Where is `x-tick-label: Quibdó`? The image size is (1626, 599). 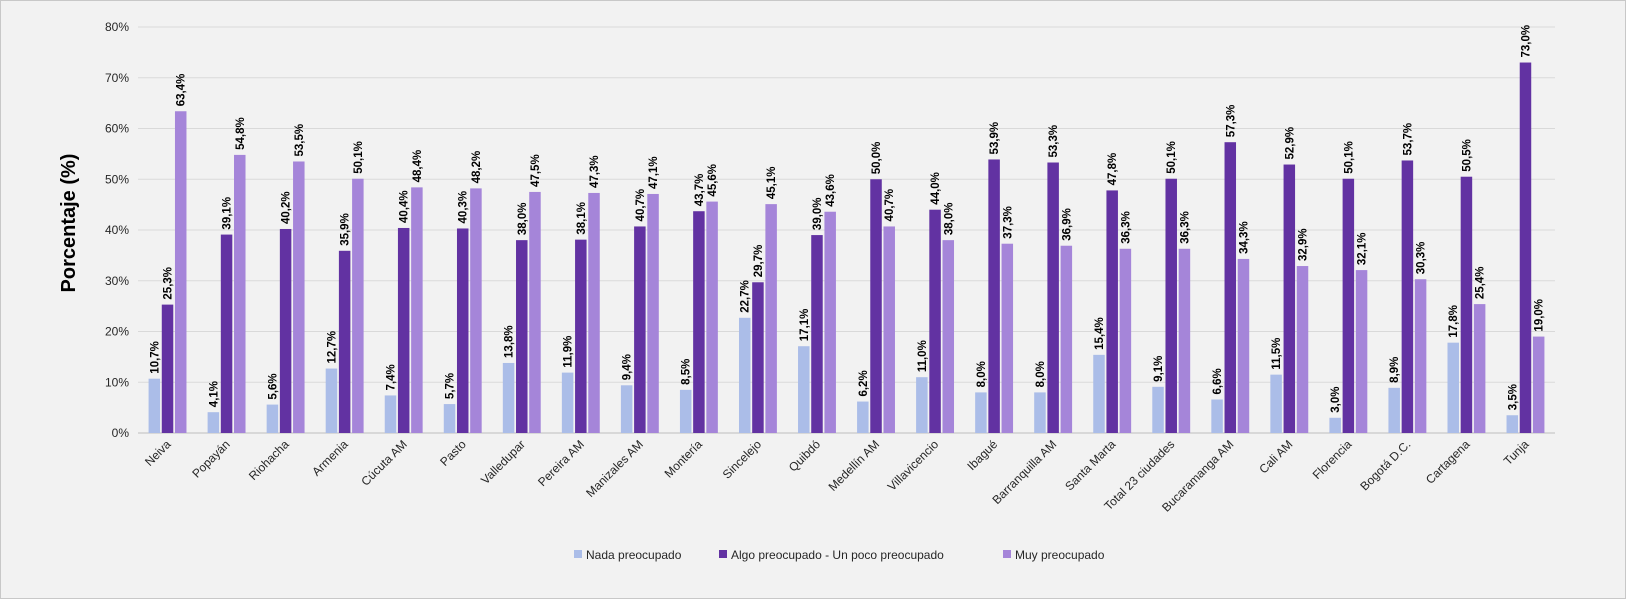
x-tick-label: Quibdó is located at coordinates (804, 455).